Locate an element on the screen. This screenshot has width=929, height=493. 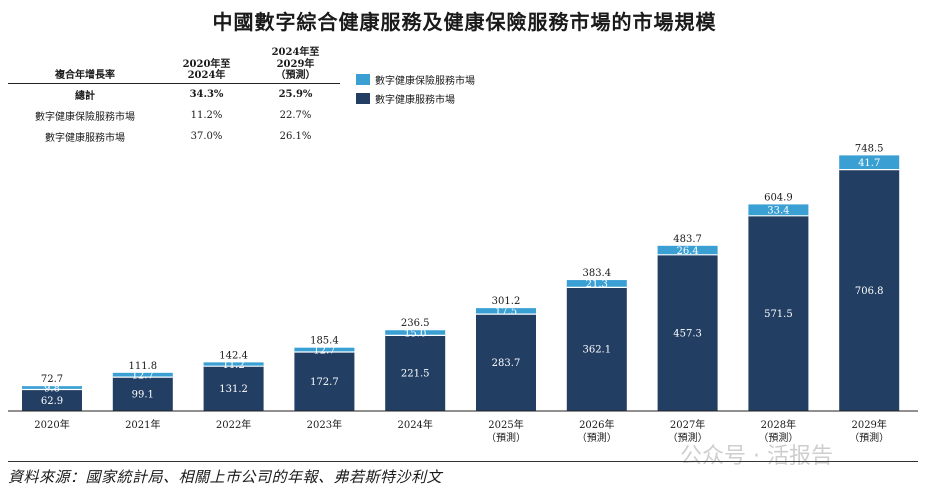
x-tick-label: 2021年 is located at coordinates (142, 424).